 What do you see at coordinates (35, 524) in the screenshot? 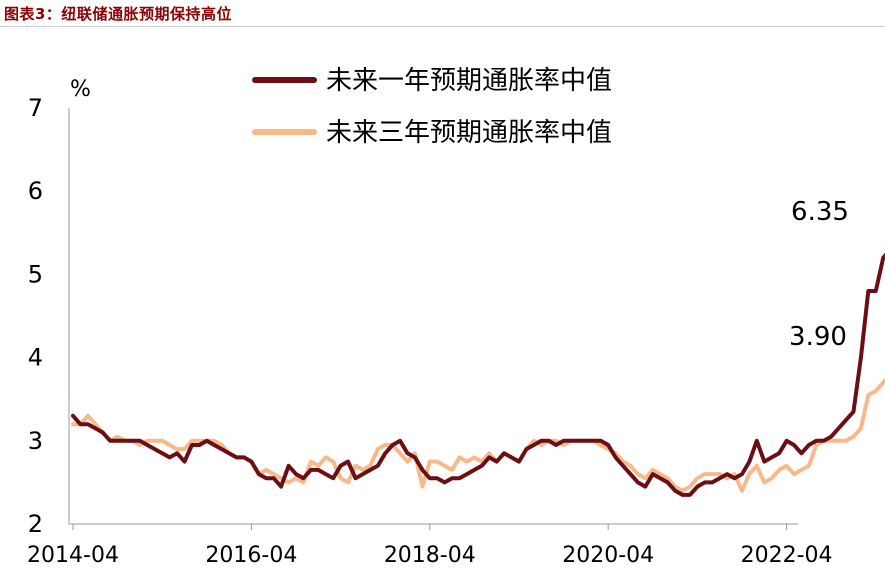
I see `y-tick-label: 2` at bounding box center [35, 524].